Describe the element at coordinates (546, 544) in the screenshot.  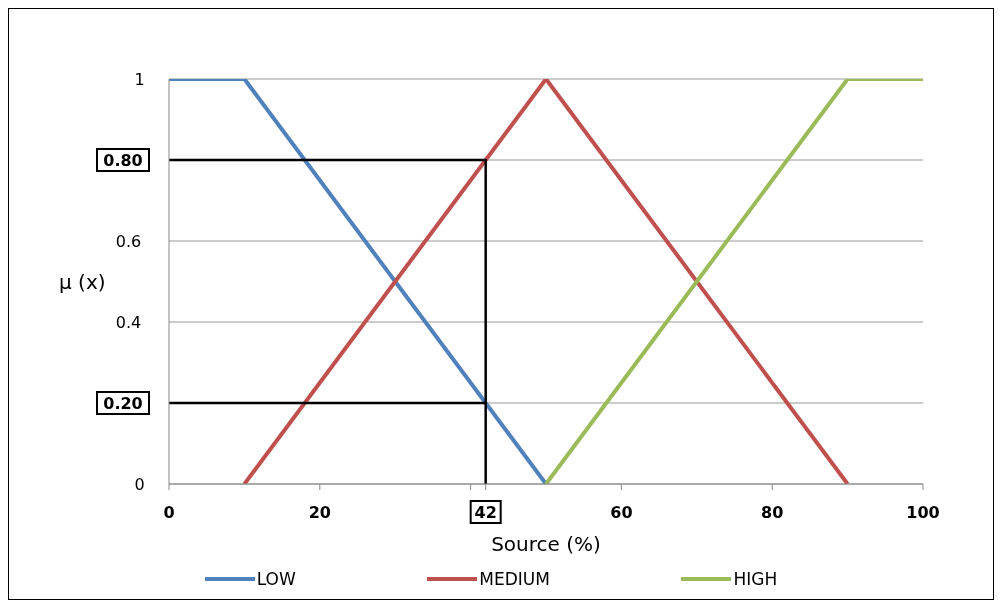
I see `x-axis-title: Source (%)` at that location.